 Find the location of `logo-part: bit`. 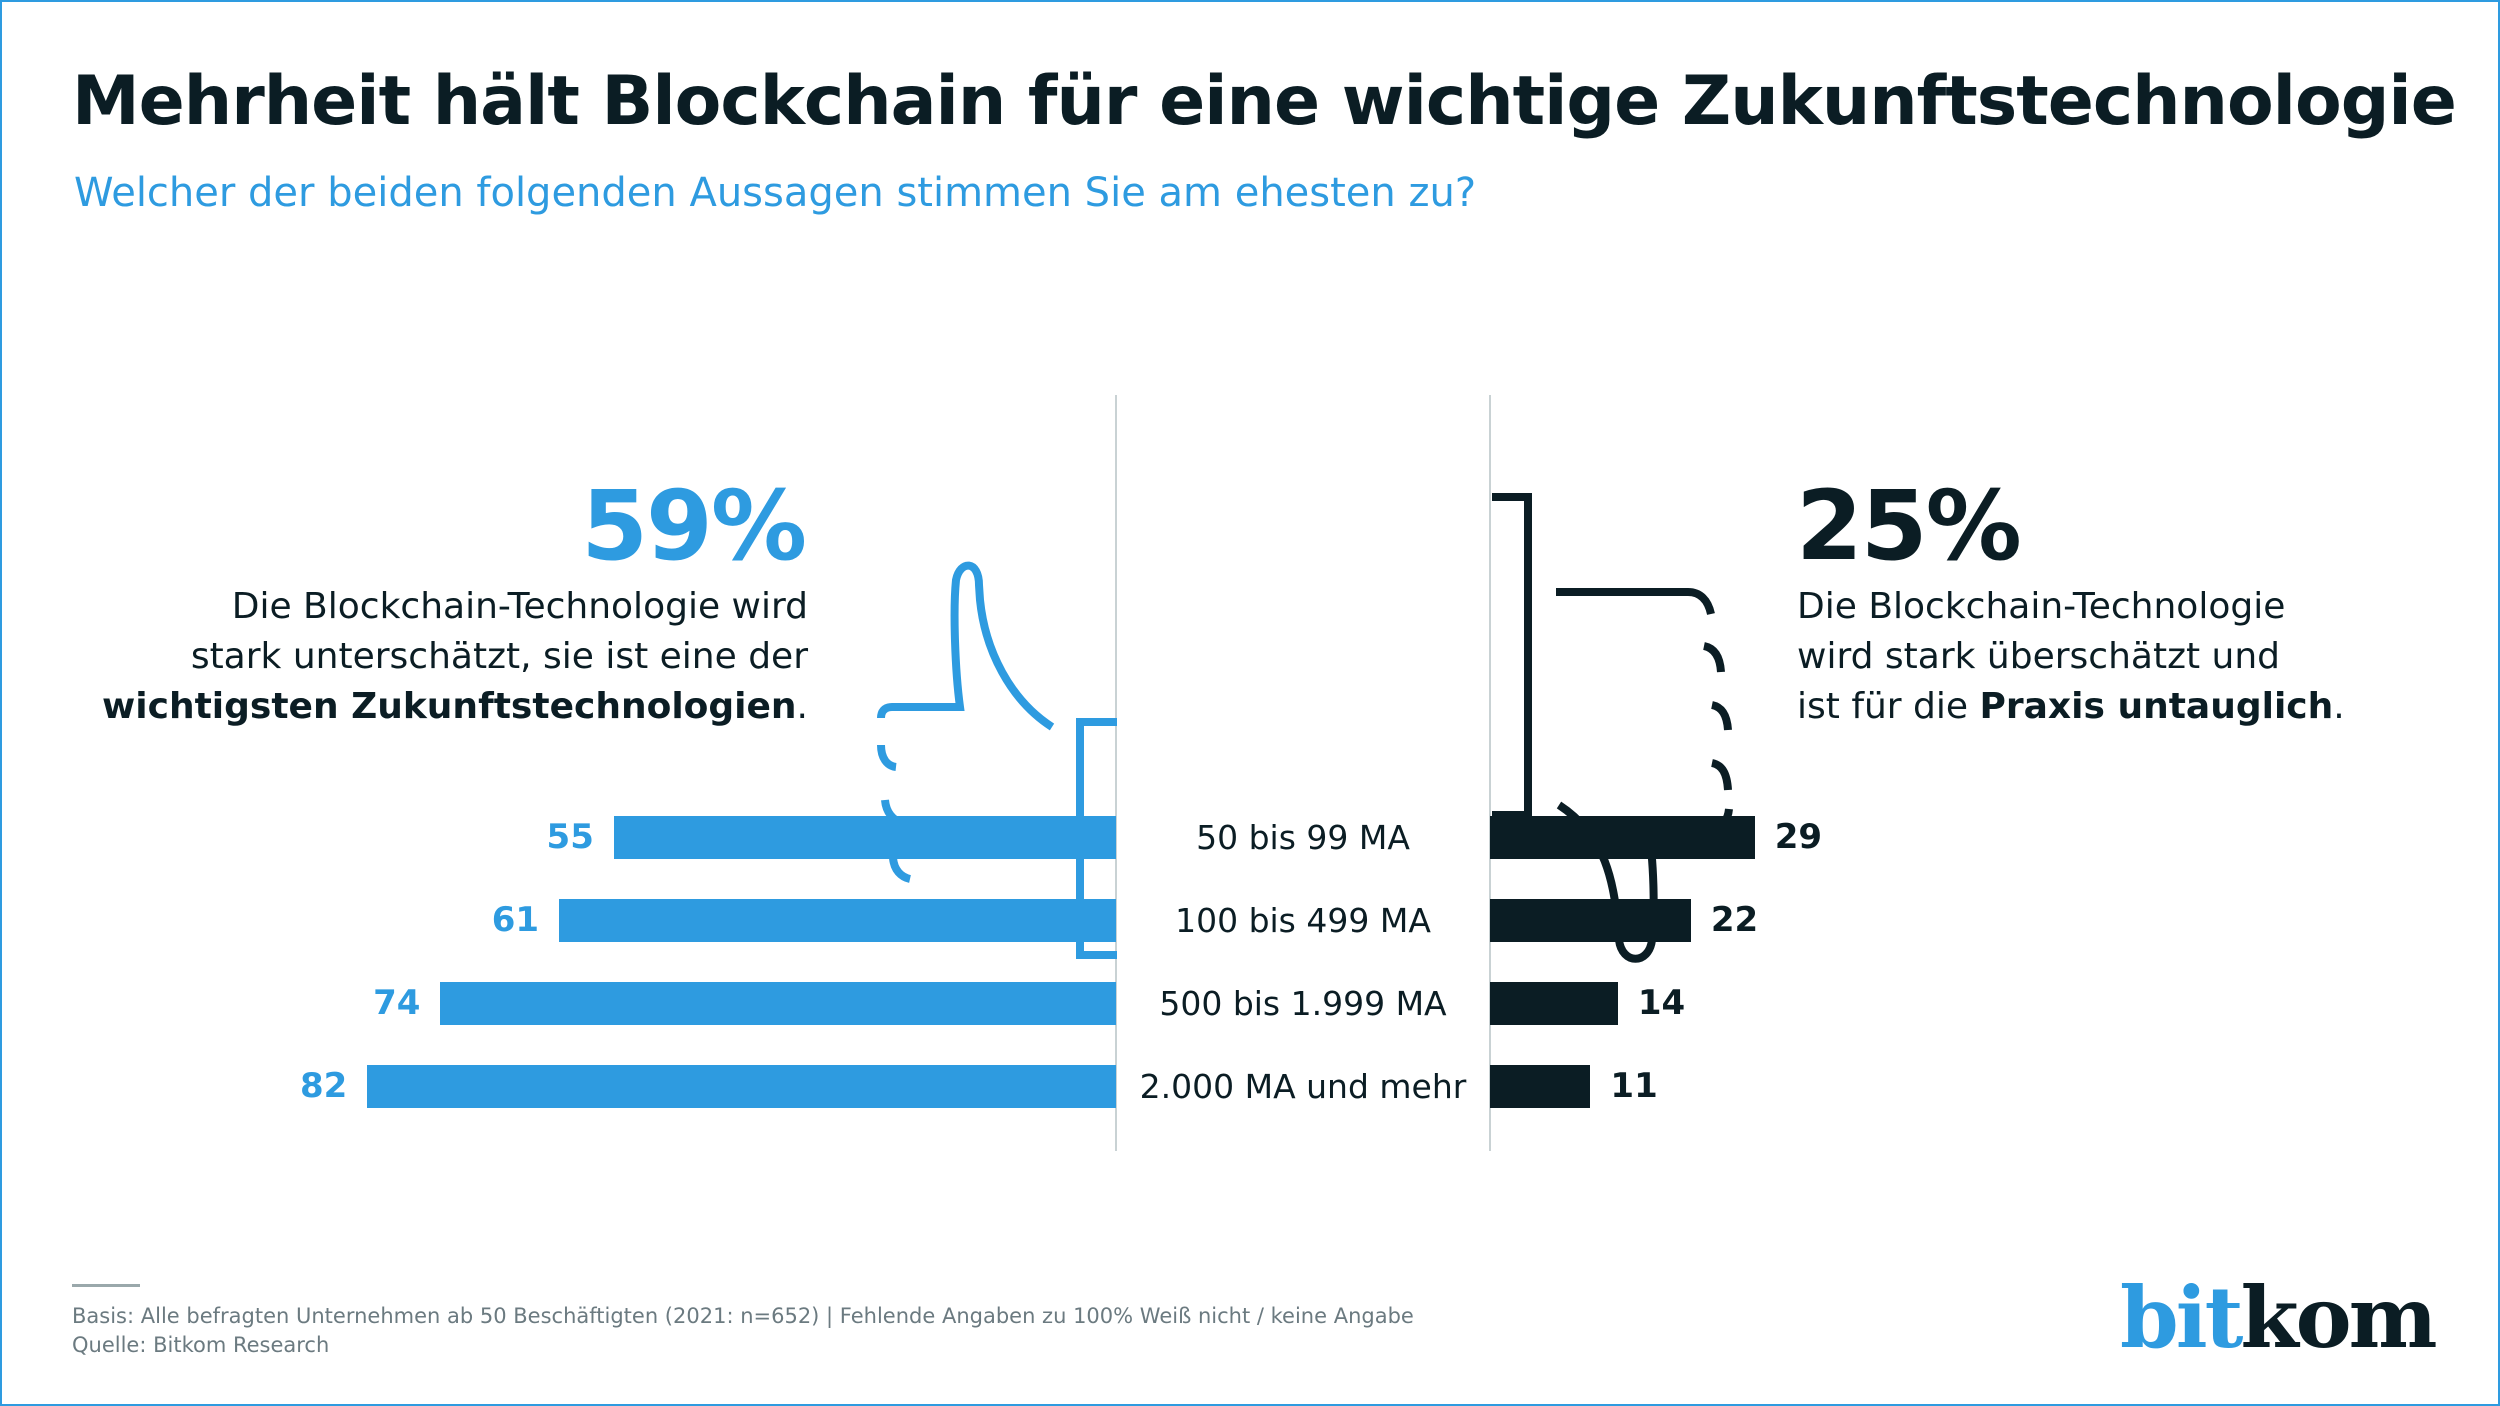

logo-part: bit is located at coordinates (2181, 1317).